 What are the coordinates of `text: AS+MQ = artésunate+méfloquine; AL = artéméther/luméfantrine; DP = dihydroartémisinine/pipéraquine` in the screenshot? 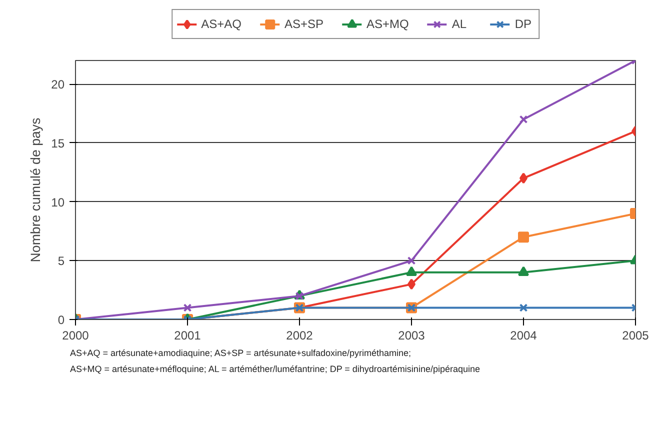 It's located at (275, 369).